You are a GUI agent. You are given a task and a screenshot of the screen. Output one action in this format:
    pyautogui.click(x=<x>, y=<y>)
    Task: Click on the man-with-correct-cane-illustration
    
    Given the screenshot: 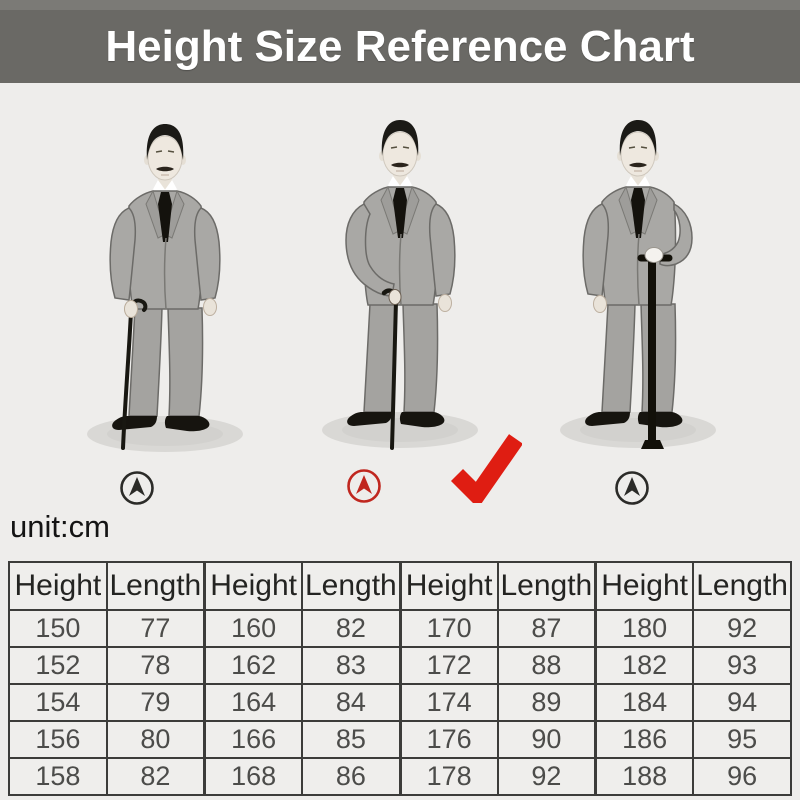 What is the action you would take?
    pyautogui.click(x=400, y=284)
    